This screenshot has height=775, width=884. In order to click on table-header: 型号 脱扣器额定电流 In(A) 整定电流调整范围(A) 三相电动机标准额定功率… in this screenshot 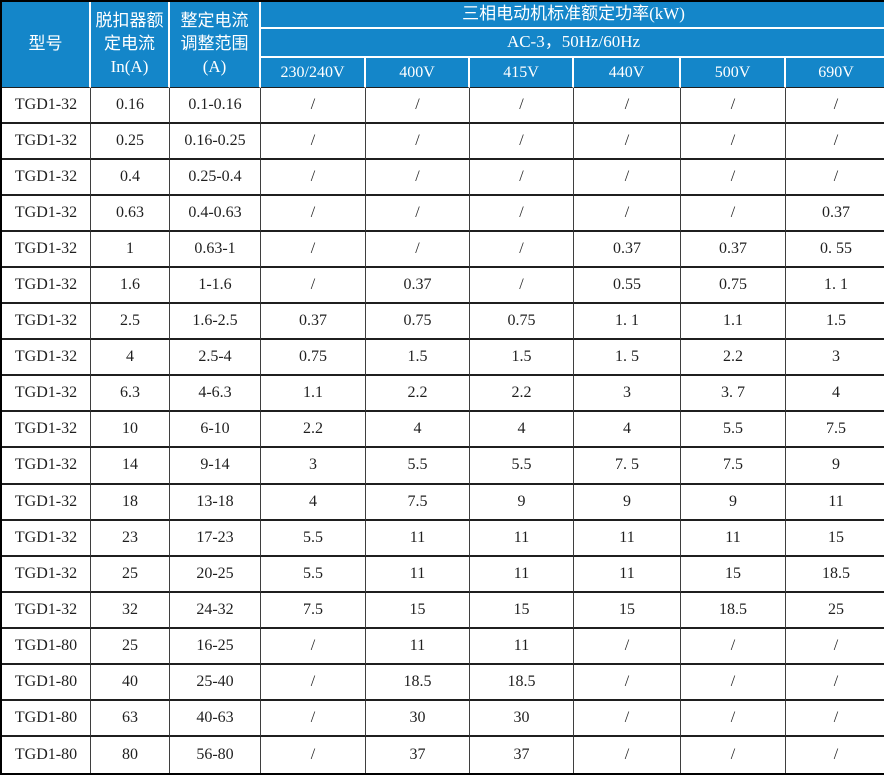, I will do `click(443, 45)`.